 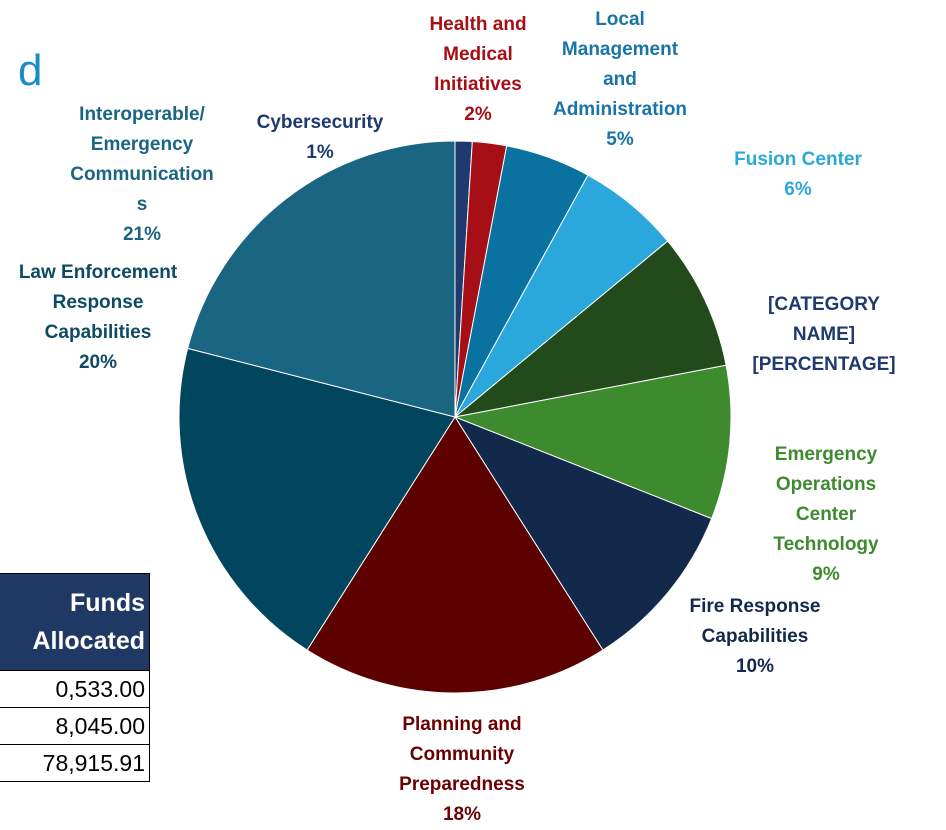 What do you see at coordinates (75, 622) in the screenshot?
I see `table-header: Funds Allocated` at bounding box center [75, 622].